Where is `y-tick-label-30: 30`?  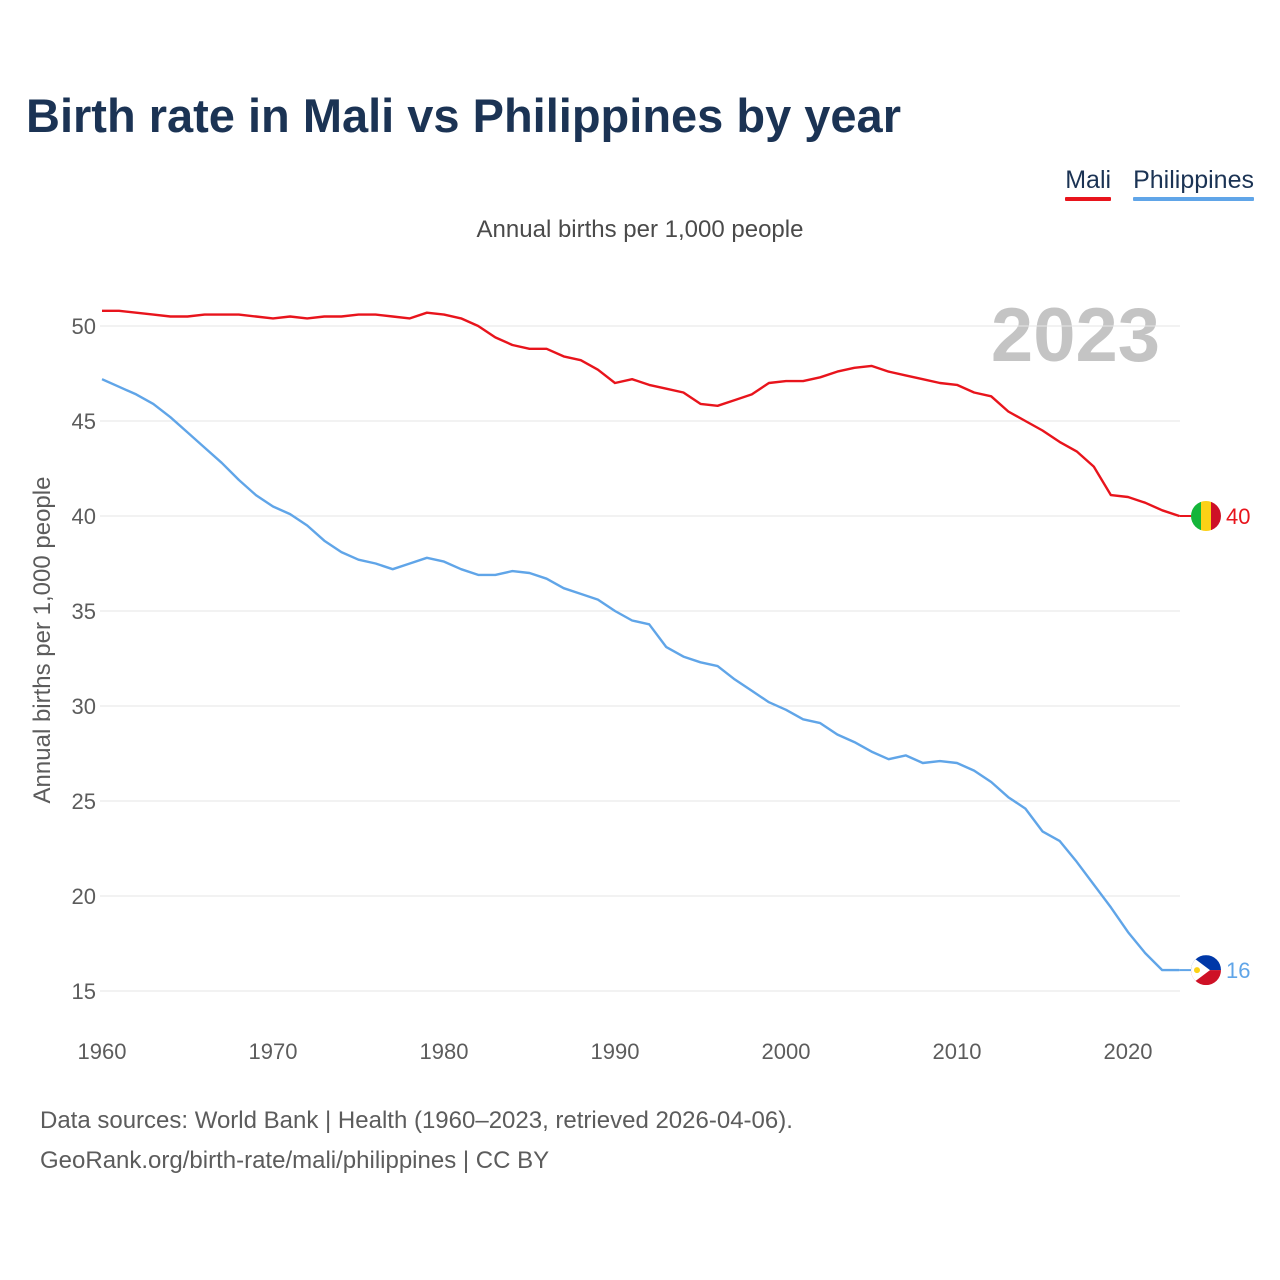
y-tick-label-30: 30 is located at coordinates (84, 706).